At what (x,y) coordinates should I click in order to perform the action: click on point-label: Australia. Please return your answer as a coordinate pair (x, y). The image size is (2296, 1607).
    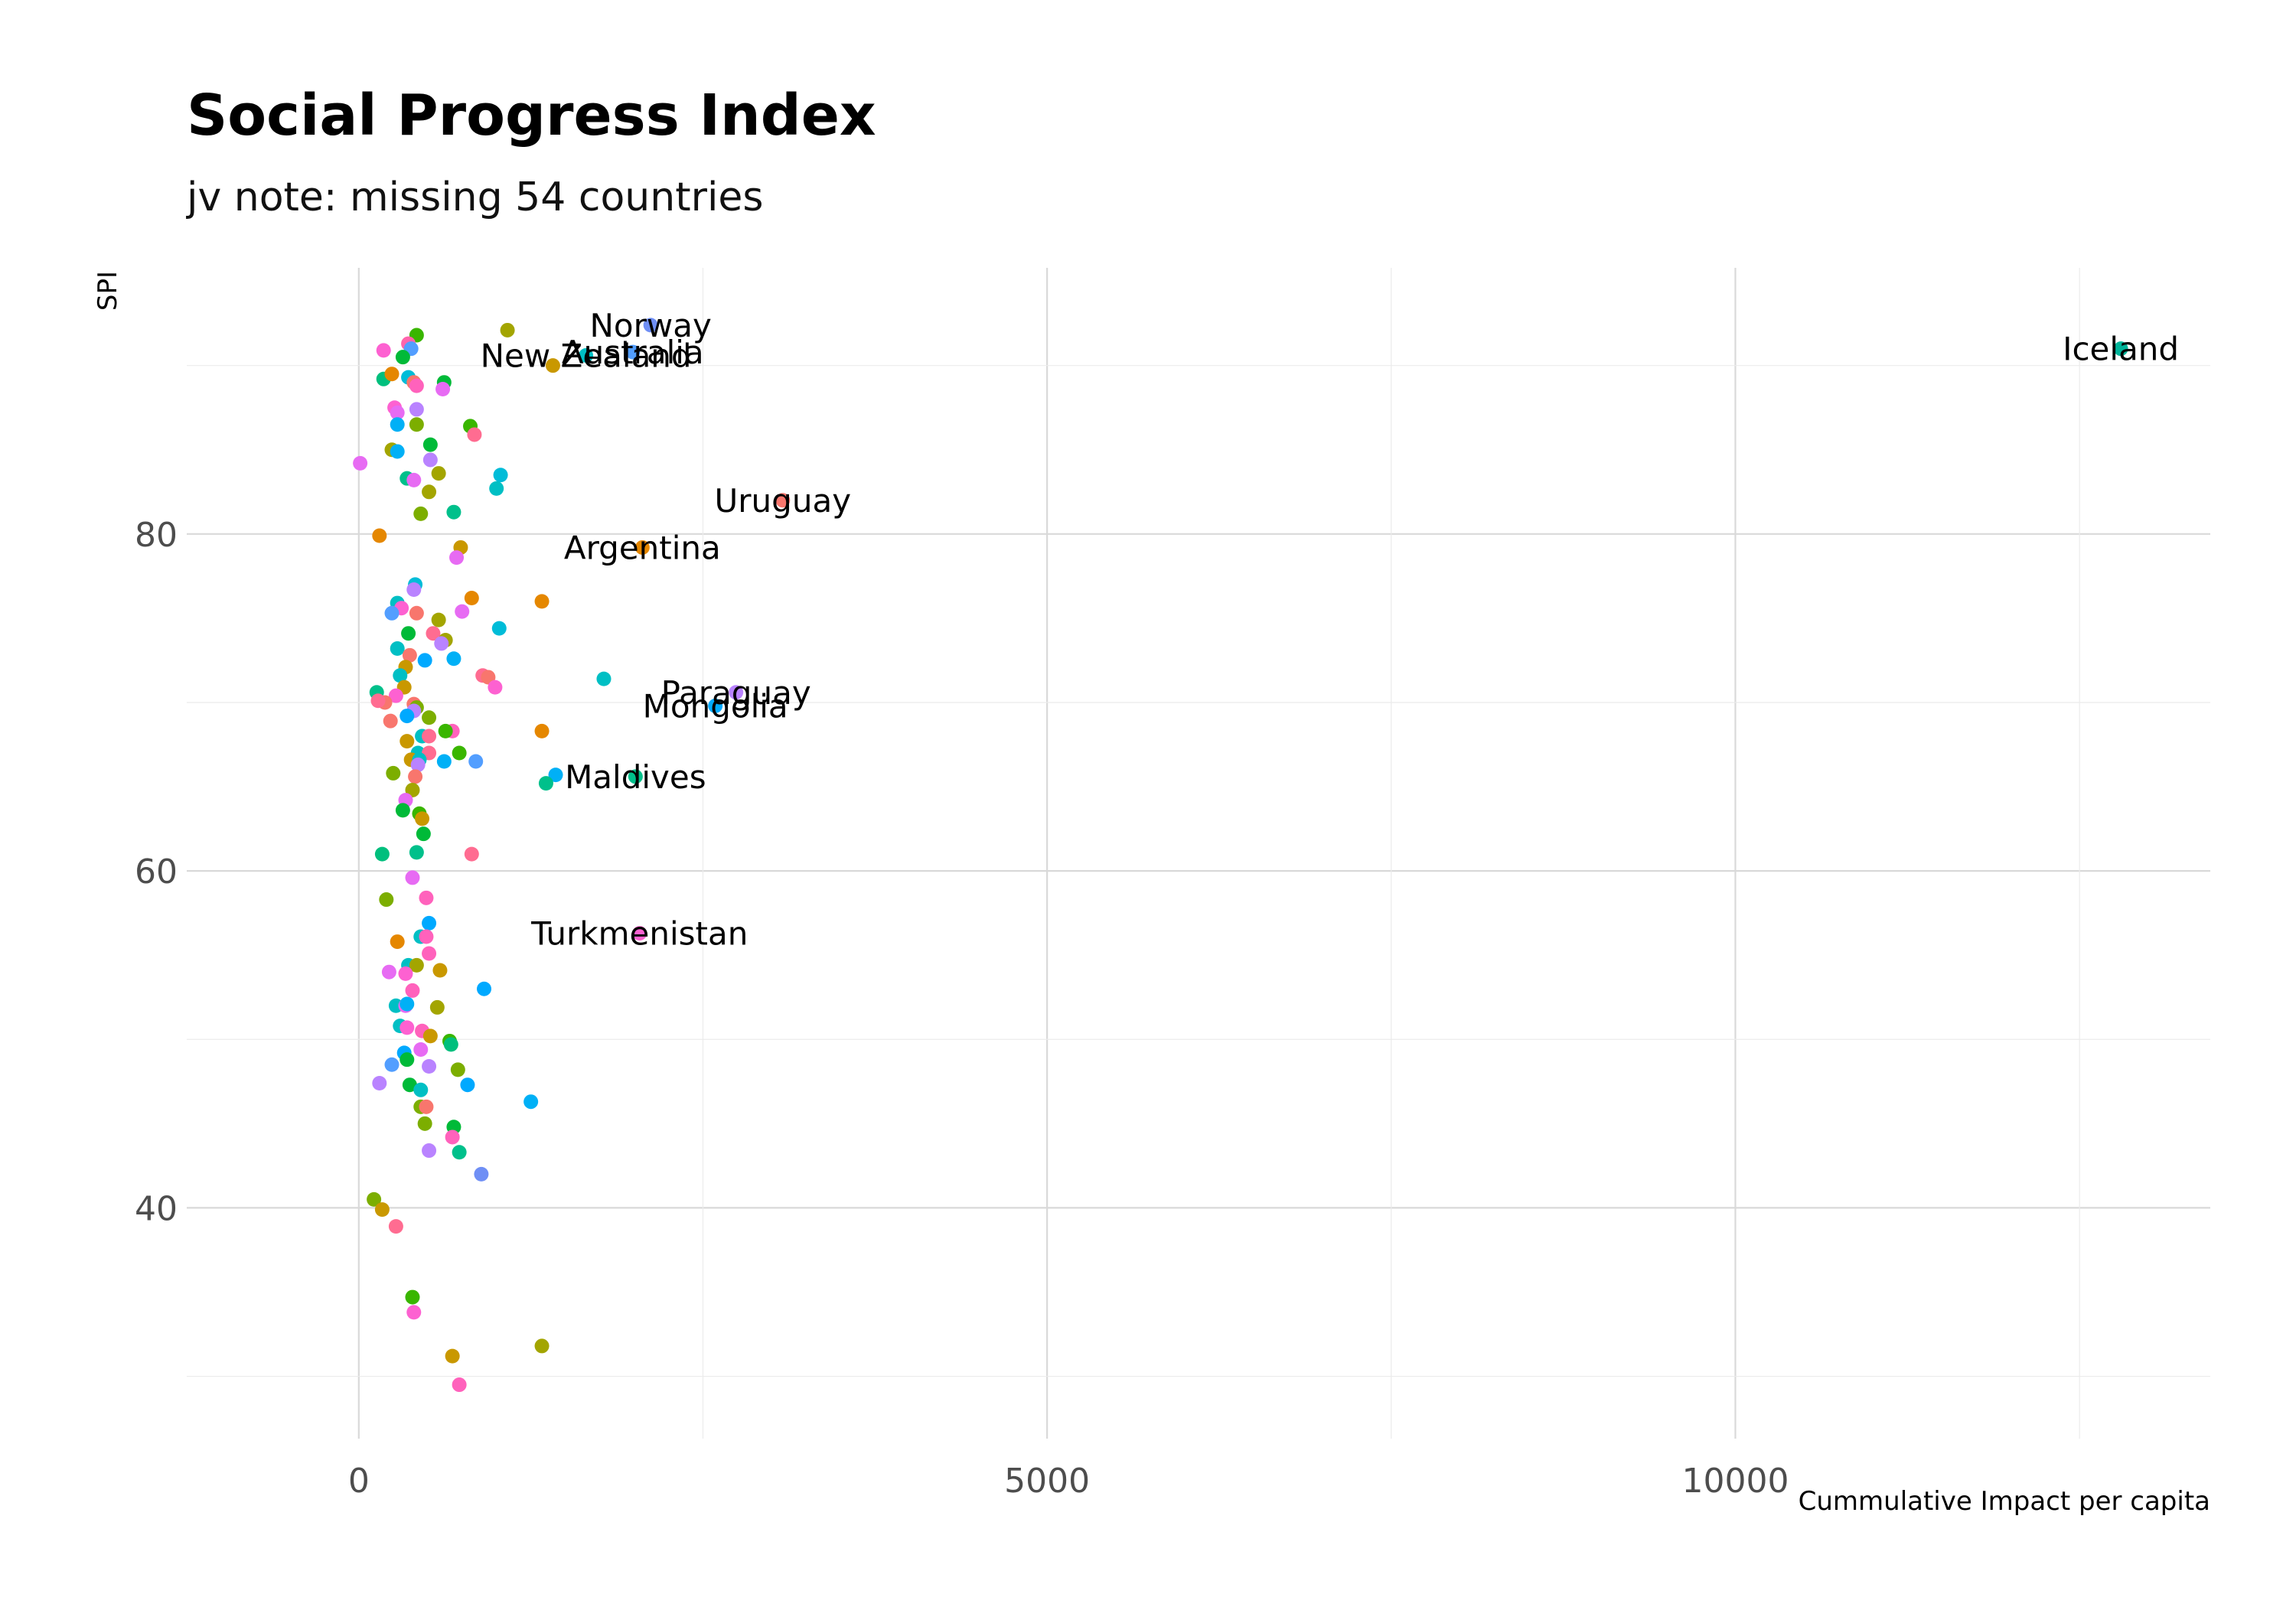
    Looking at the image, I should click on (633, 352).